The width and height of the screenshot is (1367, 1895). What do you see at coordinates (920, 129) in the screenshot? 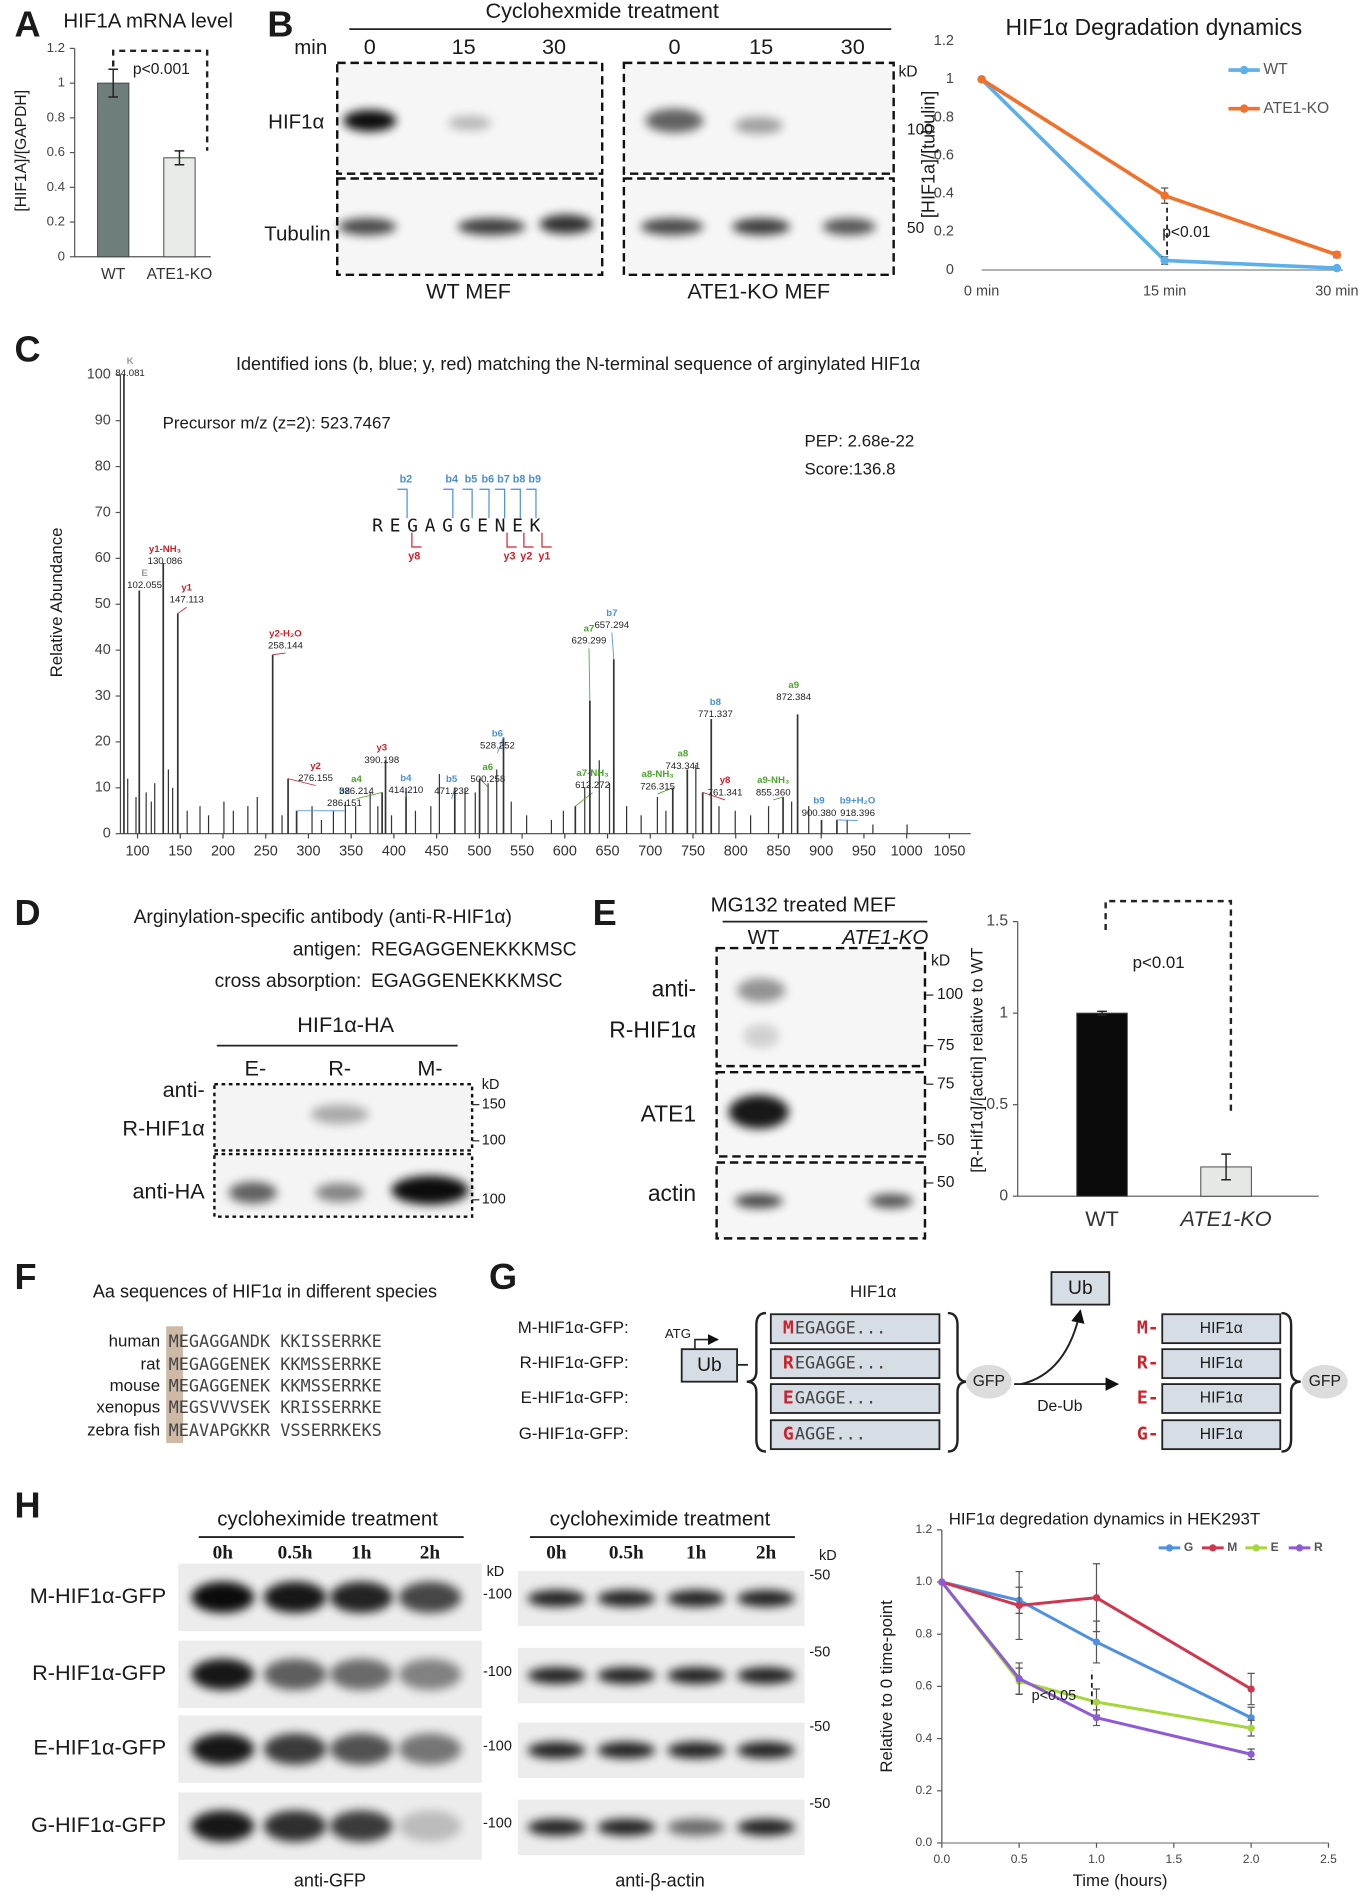
I see `marker-label: 100` at bounding box center [920, 129].